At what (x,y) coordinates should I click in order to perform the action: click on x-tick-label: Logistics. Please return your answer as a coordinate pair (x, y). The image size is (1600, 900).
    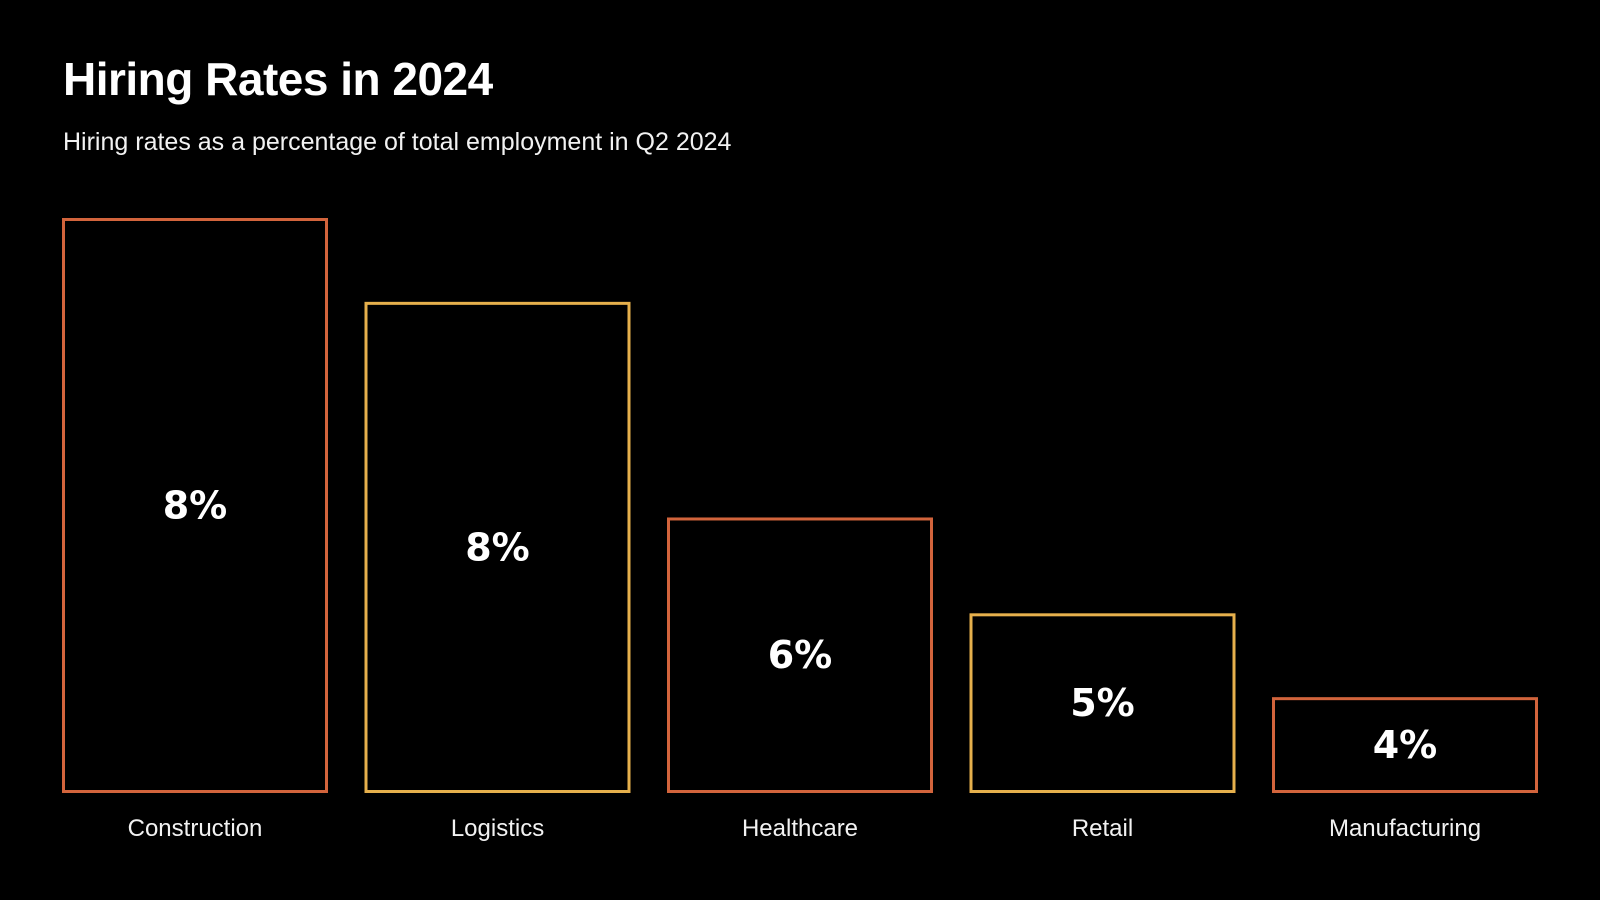
    Looking at the image, I should click on (497, 828).